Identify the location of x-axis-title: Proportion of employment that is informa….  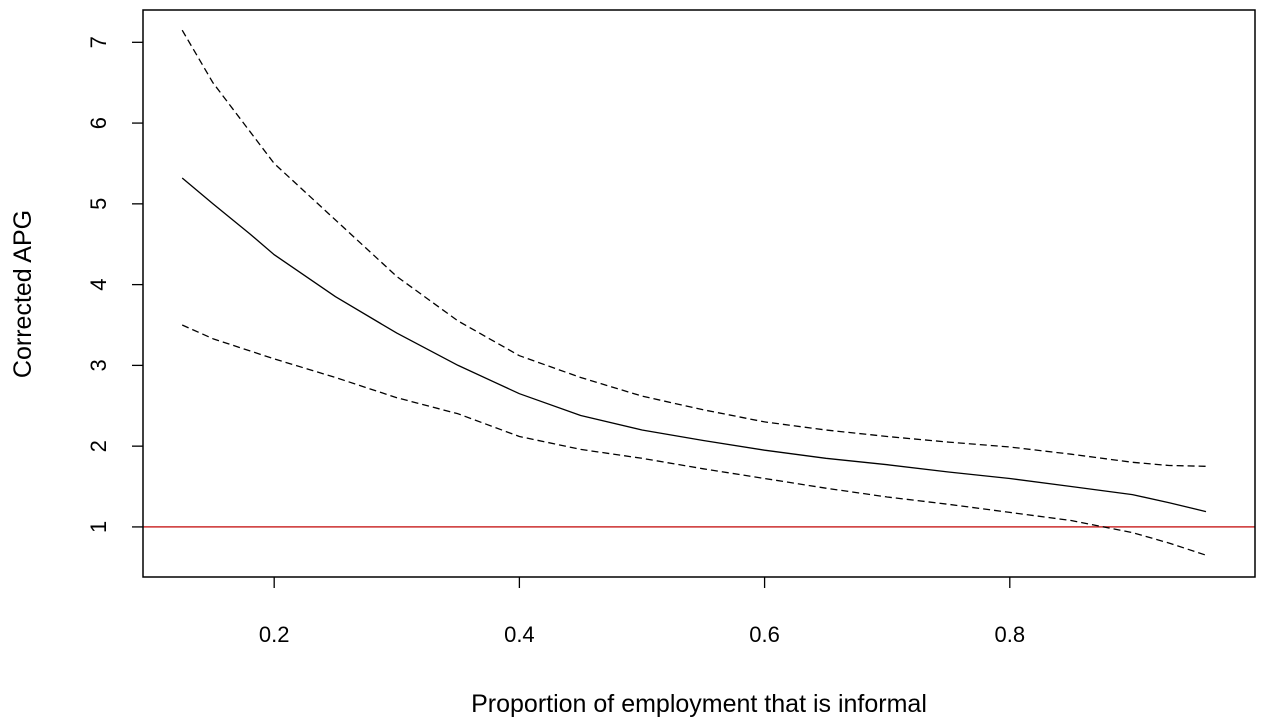
(699, 704).